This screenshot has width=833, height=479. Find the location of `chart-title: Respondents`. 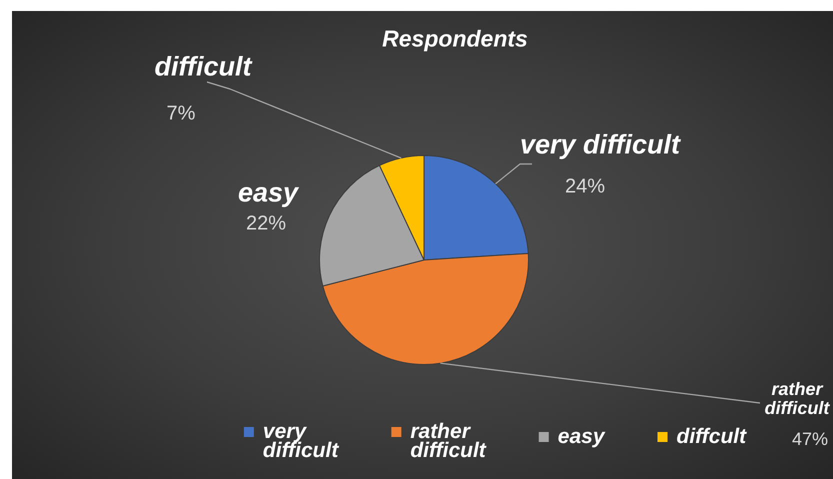

chart-title: Respondents is located at coordinates (455, 38).